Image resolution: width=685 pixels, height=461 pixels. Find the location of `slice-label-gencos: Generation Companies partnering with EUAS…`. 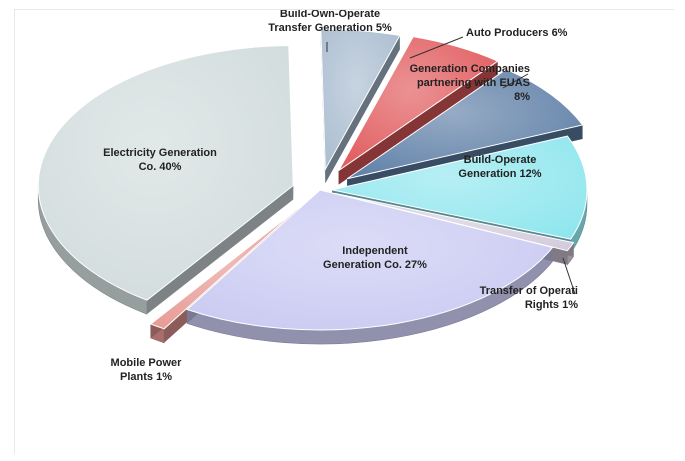

slice-label-gencos: Generation Companies partnering with EUAS… is located at coordinates (470, 83).